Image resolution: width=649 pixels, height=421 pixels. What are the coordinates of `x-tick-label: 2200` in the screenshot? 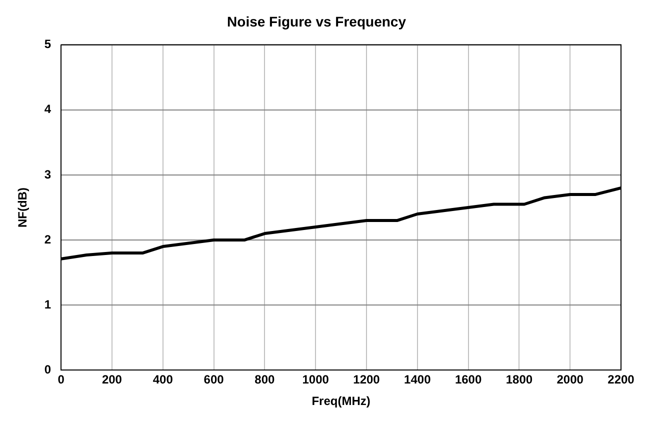 It's located at (621, 379).